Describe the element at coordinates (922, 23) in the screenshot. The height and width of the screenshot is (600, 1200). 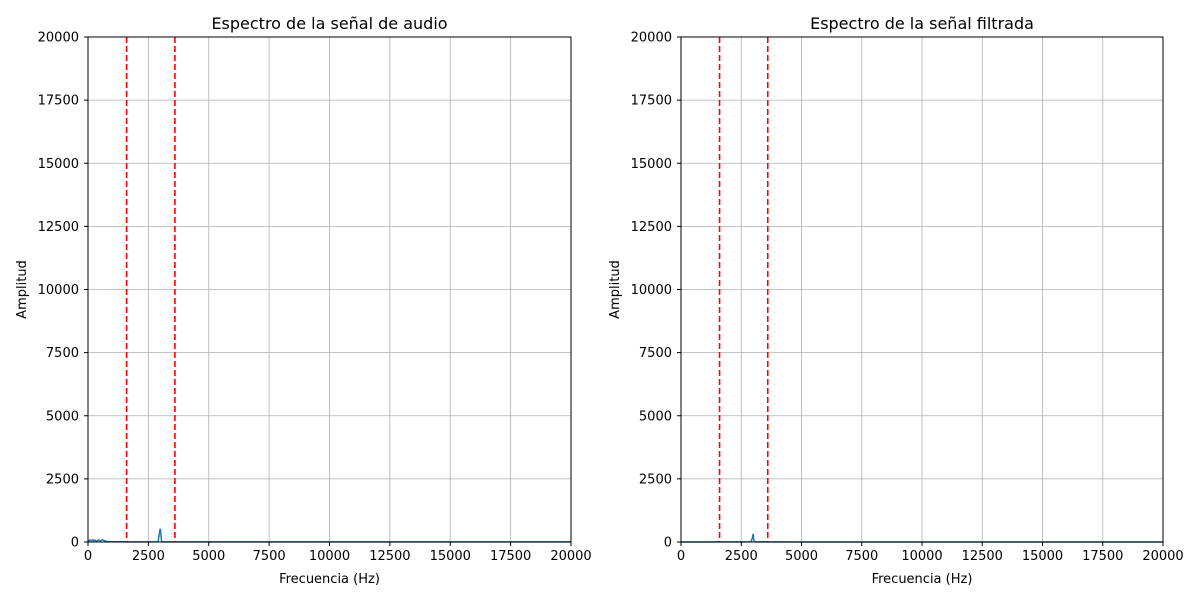
I see `chart-title: Espectro de la señal filtrada` at that location.